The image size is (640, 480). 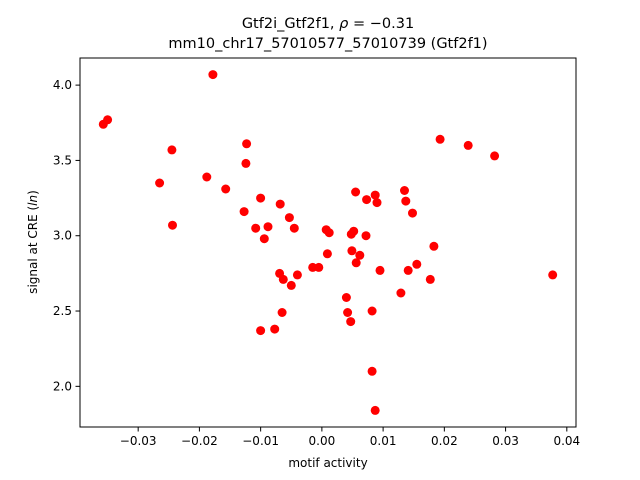 I want to click on chart-title-line1: Gtf2i_Gtf2f1, ρ = −0.31, so click(x=328, y=24).